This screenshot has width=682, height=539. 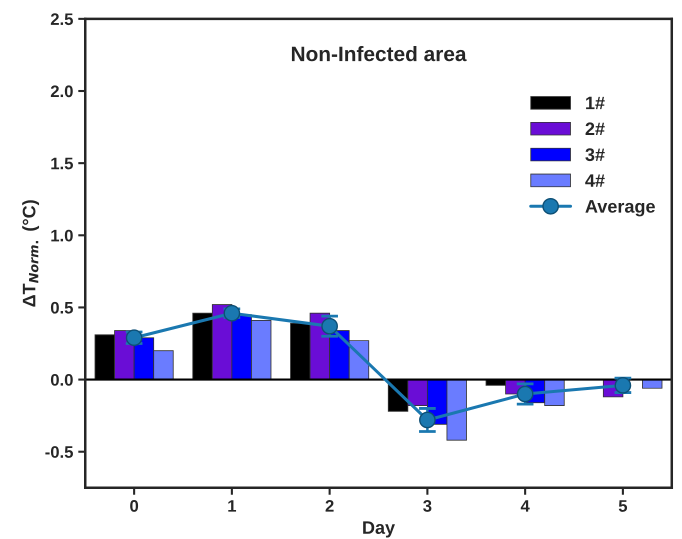 What do you see at coordinates (62, 164) in the screenshot?
I see `y-tick-label: 1.5` at bounding box center [62, 164].